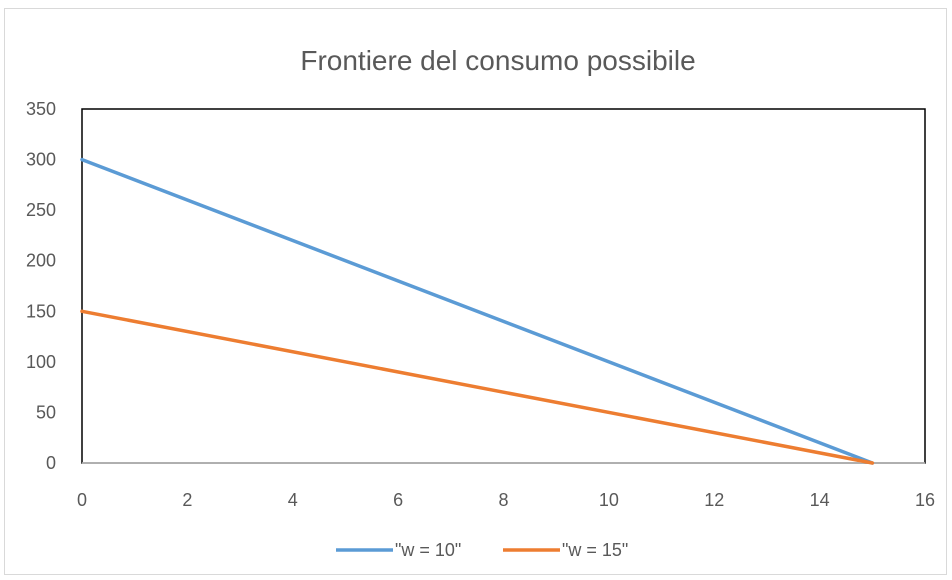 Image resolution: width=952 pixels, height=580 pixels. What do you see at coordinates (41, 109) in the screenshot?
I see `y-tick-label: 350` at bounding box center [41, 109].